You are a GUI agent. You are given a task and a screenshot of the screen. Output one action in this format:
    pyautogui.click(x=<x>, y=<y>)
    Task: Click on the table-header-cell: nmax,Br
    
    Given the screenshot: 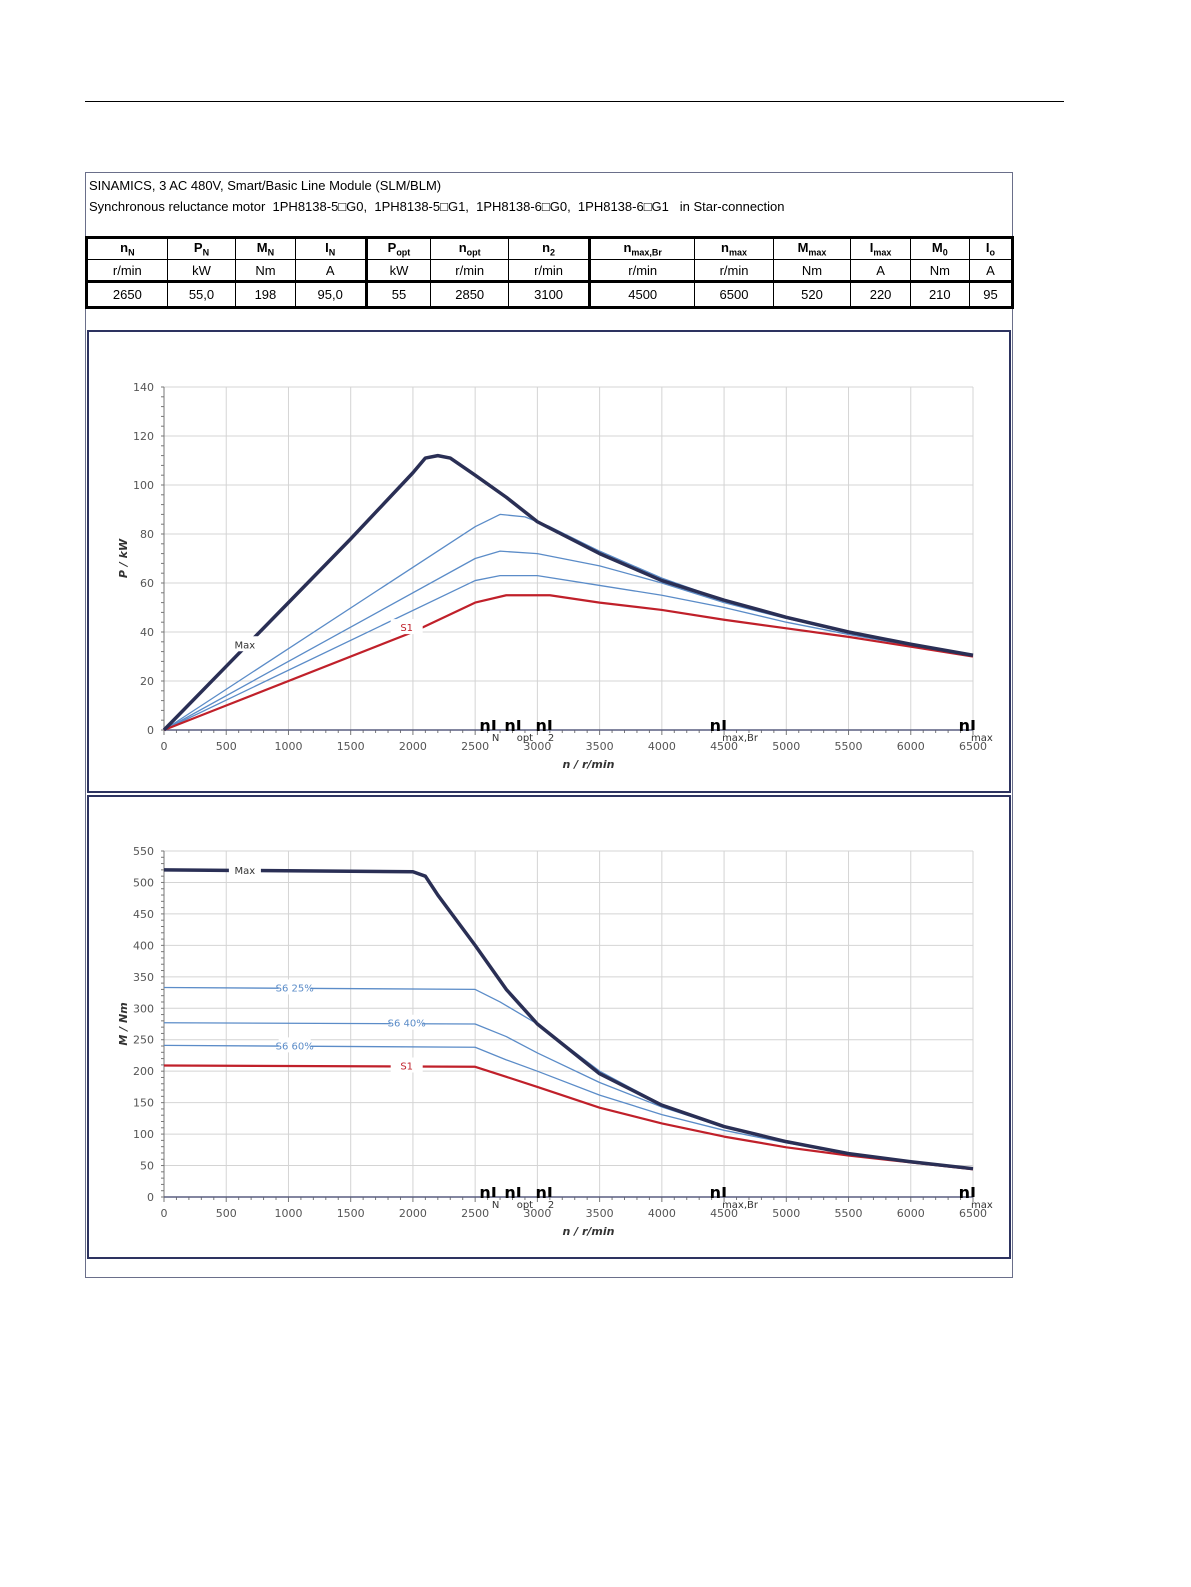 What is the action you would take?
    pyautogui.click(x=641, y=248)
    